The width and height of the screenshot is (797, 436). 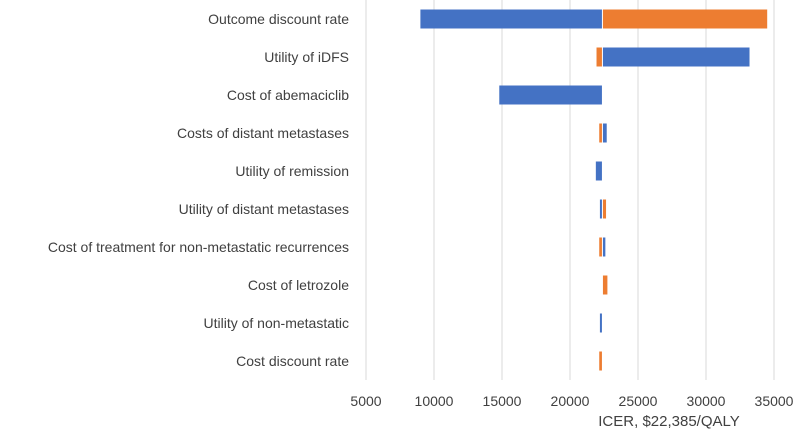 I want to click on category-label: Utility of remission, so click(x=292, y=171).